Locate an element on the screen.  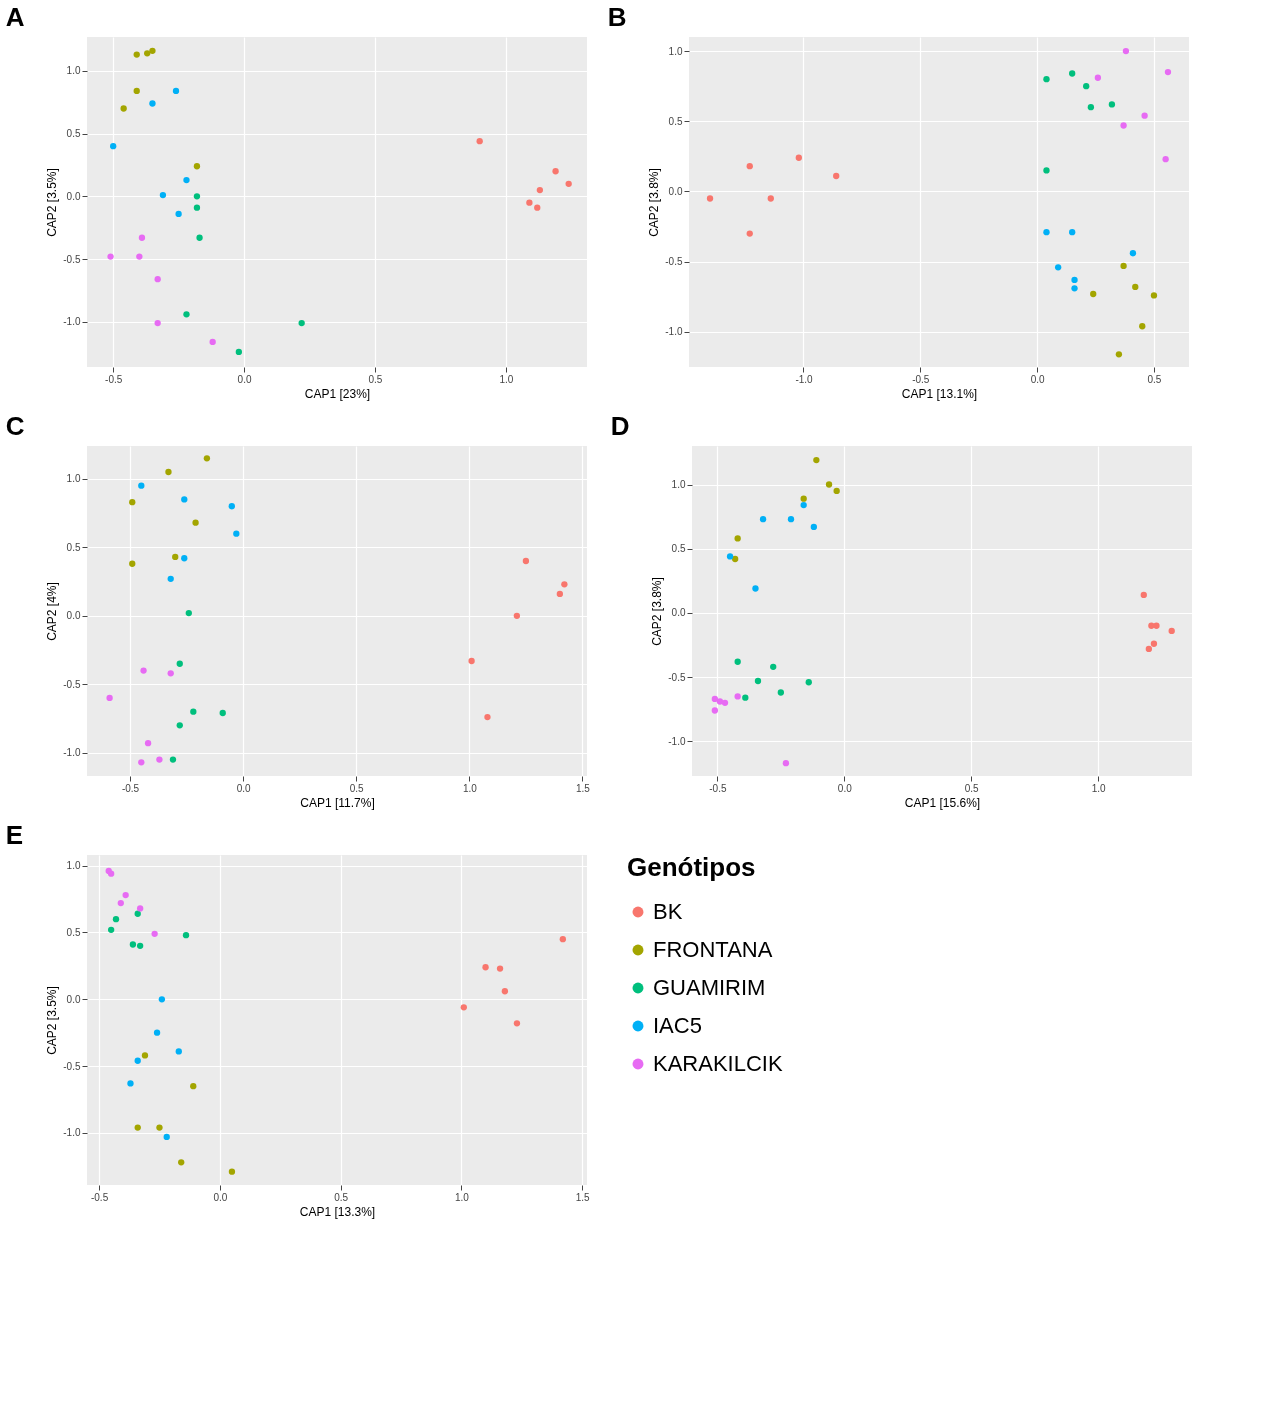
y-axis-title: CAP2 [3.5%] is located at coordinates (52, 1020).